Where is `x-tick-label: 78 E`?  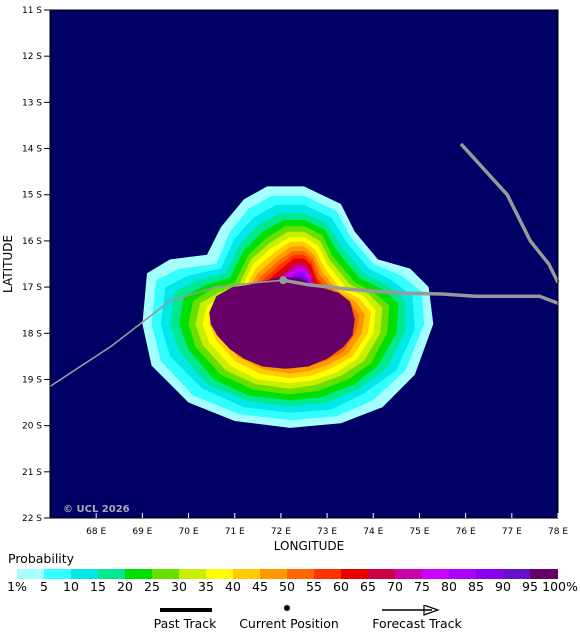 x-tick-label: 78 E is located at coordinates (558, 532).